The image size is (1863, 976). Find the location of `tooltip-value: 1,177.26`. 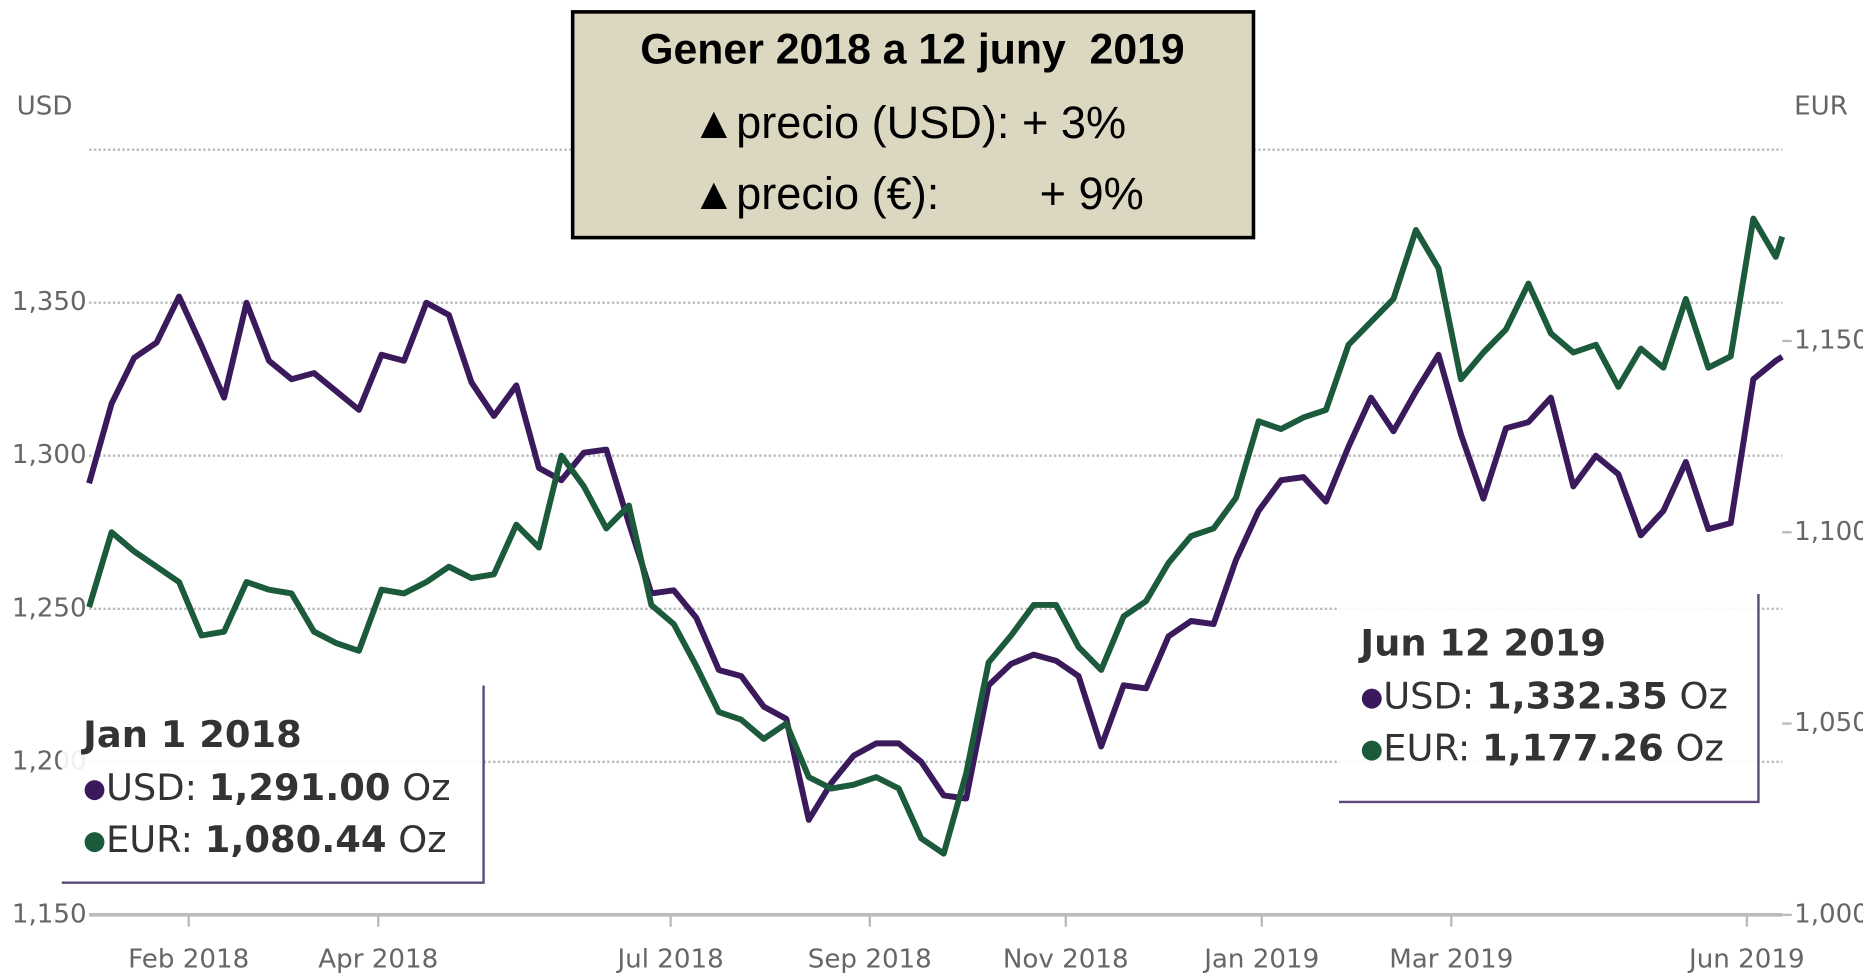

tooltip-value: 1,177.26 is located at coordinates (1573, 747).